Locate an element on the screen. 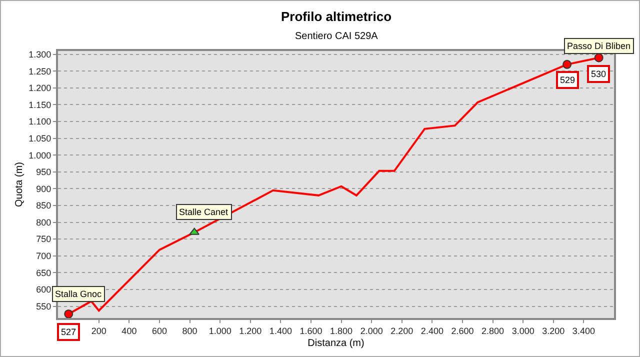  annotation: 529 is located at coordinates (568, 80).